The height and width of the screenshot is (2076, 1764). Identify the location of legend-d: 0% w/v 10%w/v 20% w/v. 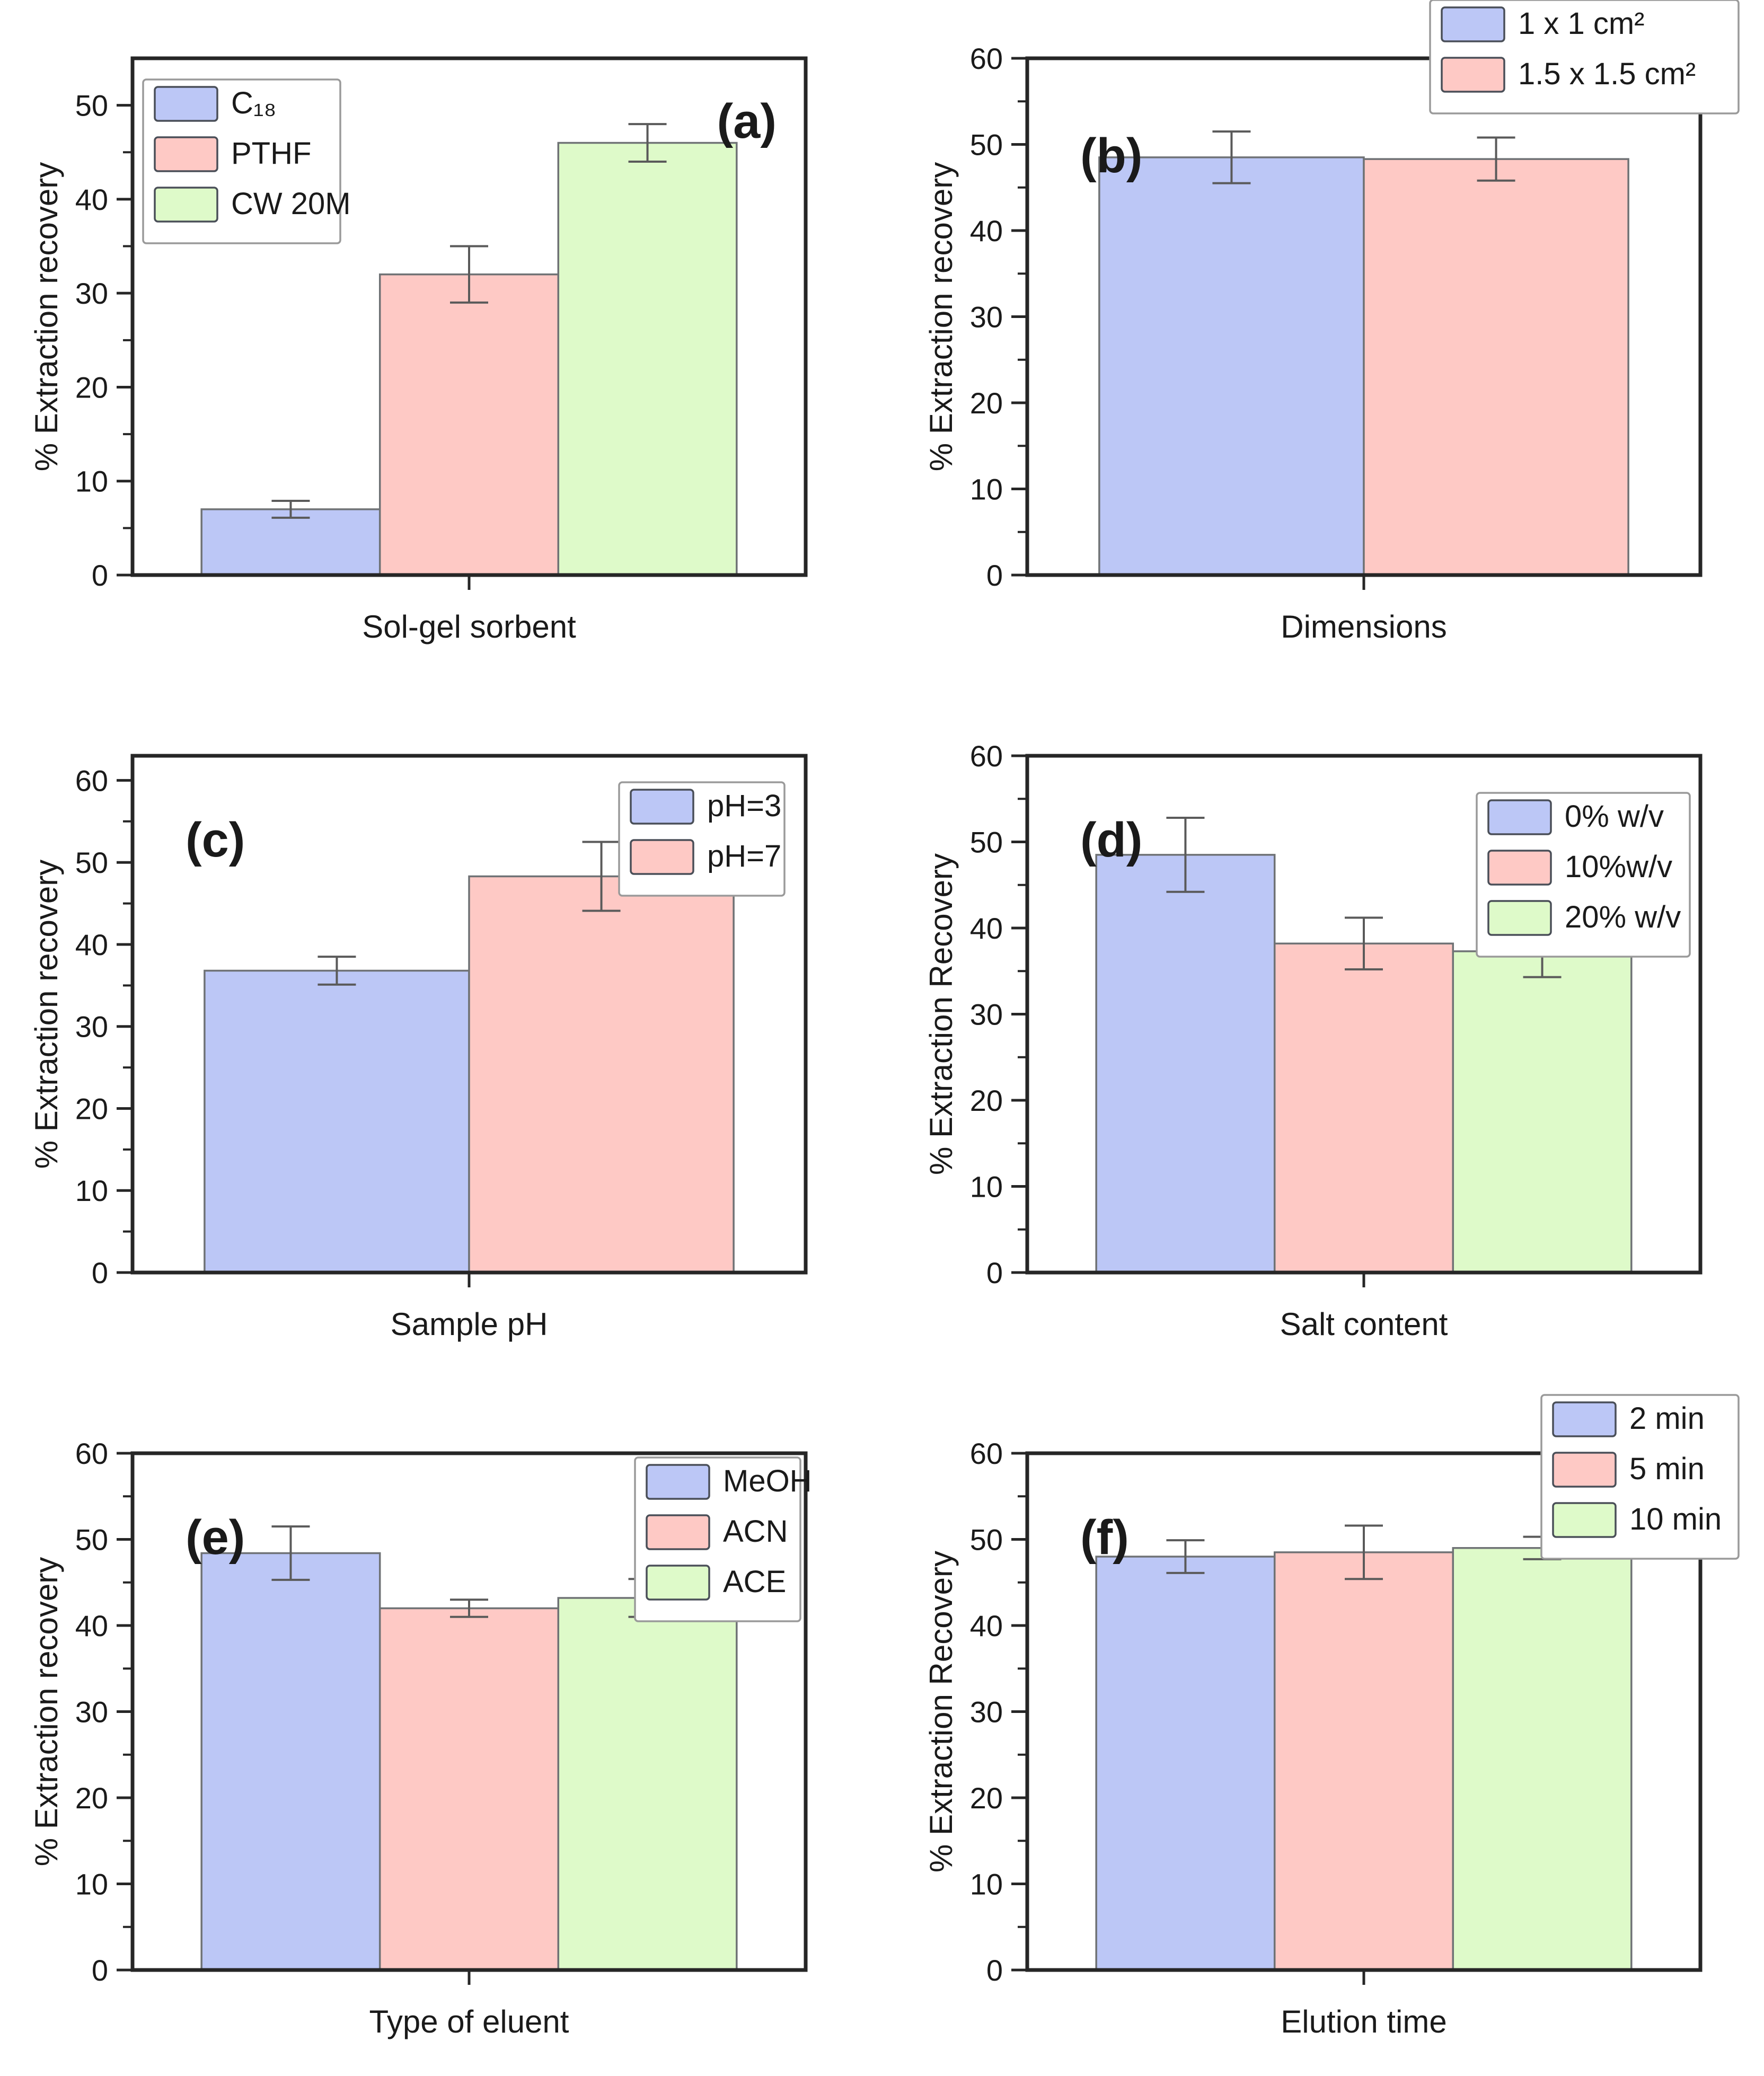
(1583, 875).